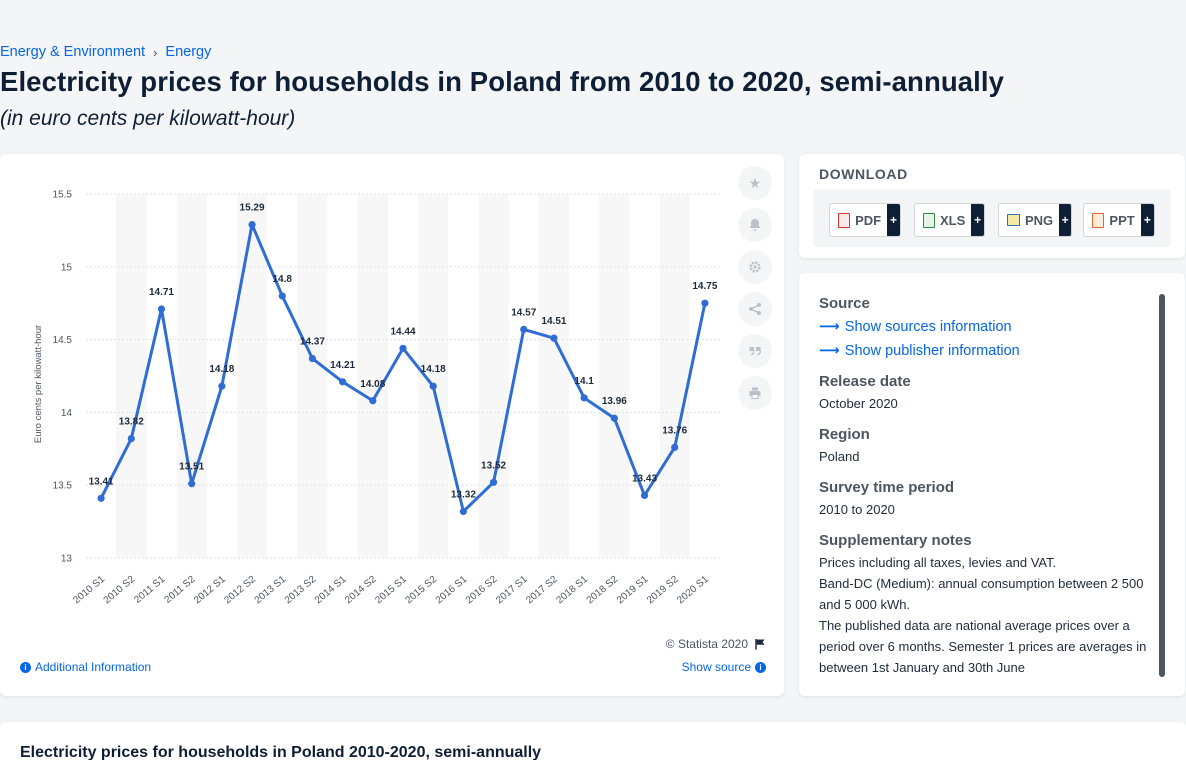 The image size is (1186, 760). I want to click on x-tick-label: 2018 S1, so click(572, 590).